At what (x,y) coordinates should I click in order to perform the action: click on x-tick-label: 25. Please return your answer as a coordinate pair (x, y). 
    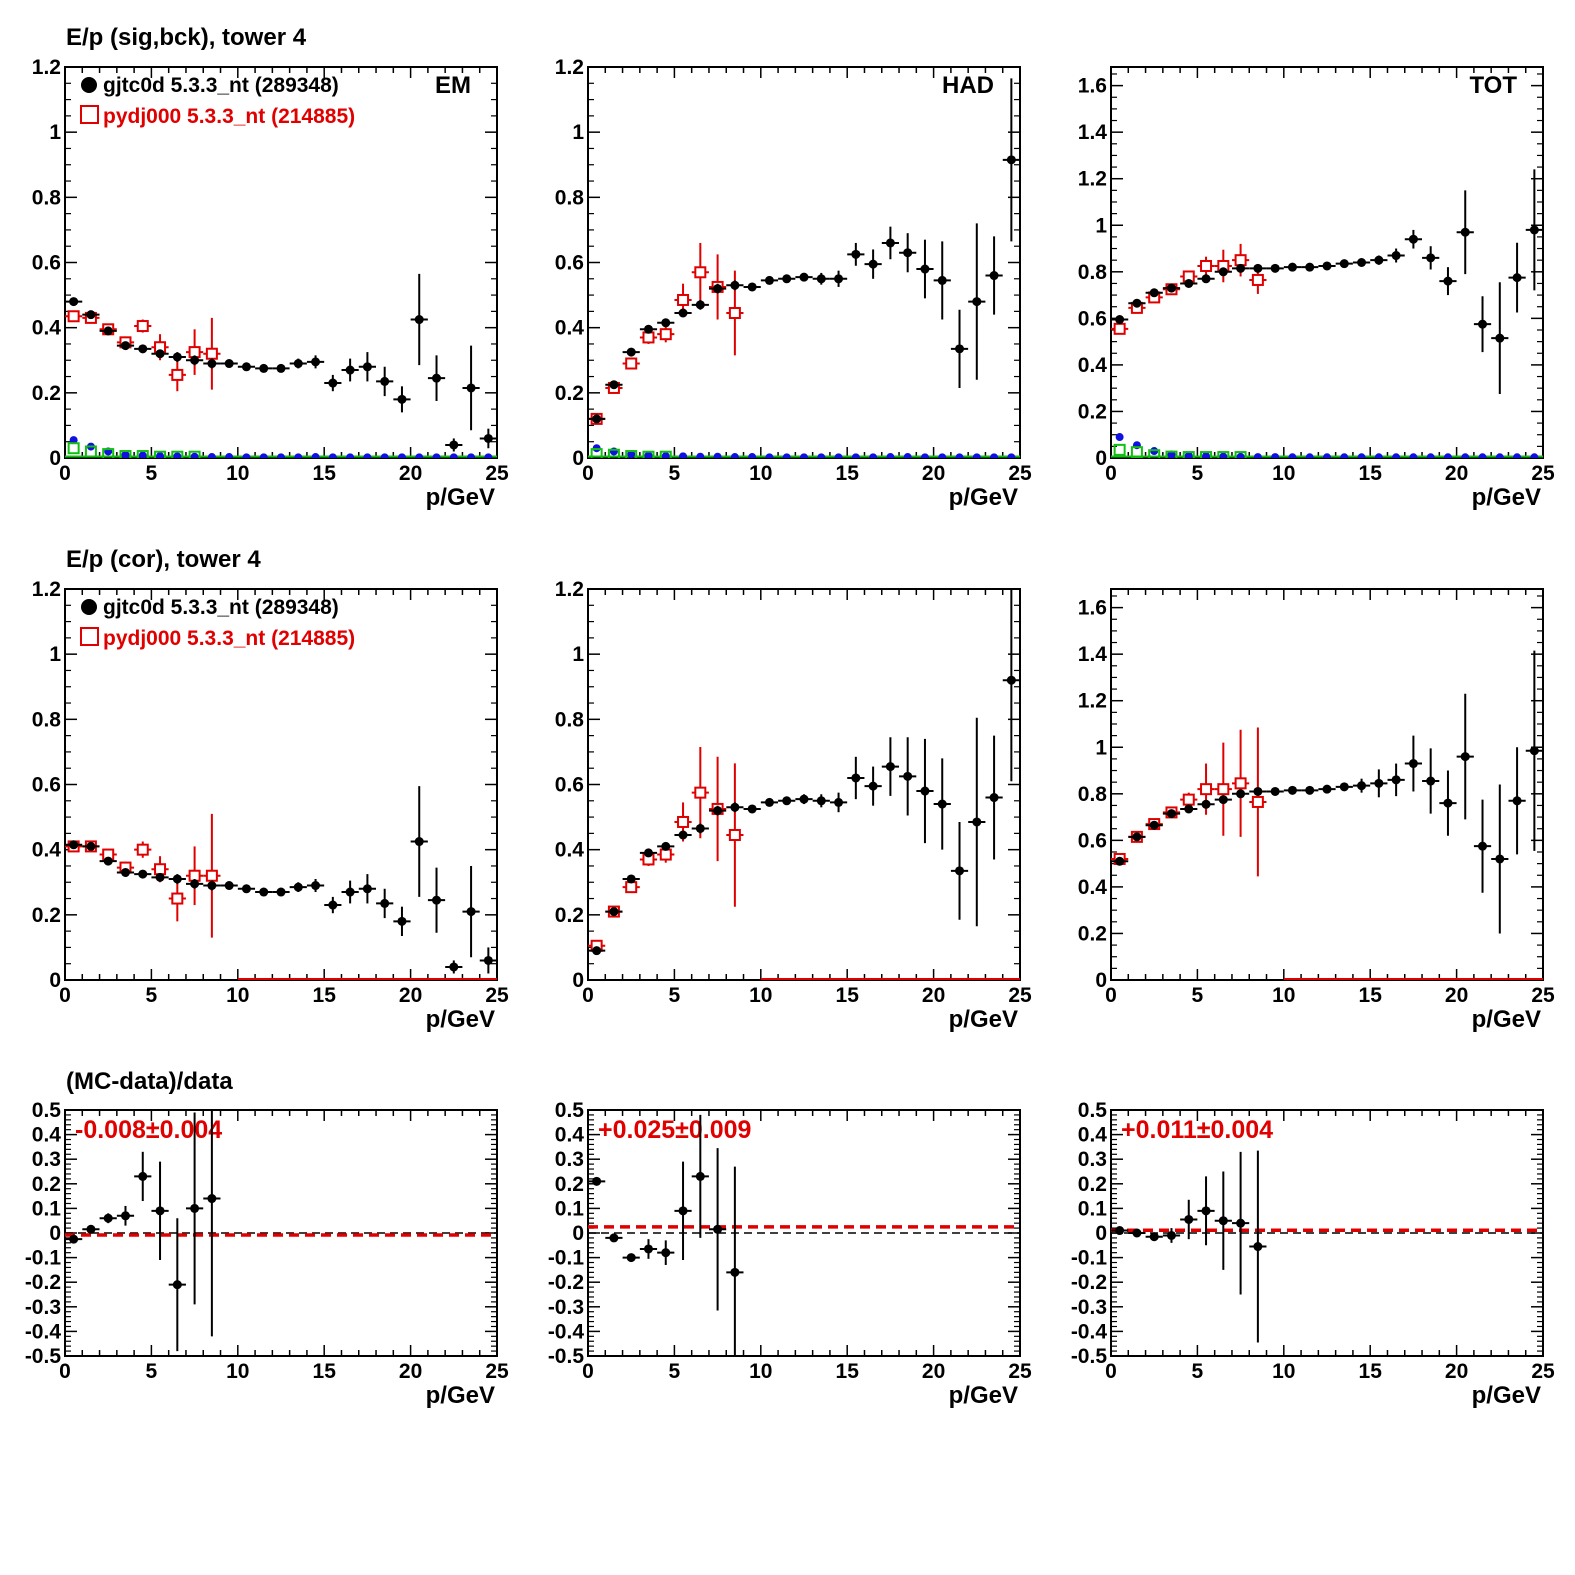
    Looking at the image, I should click on (497, 1371).